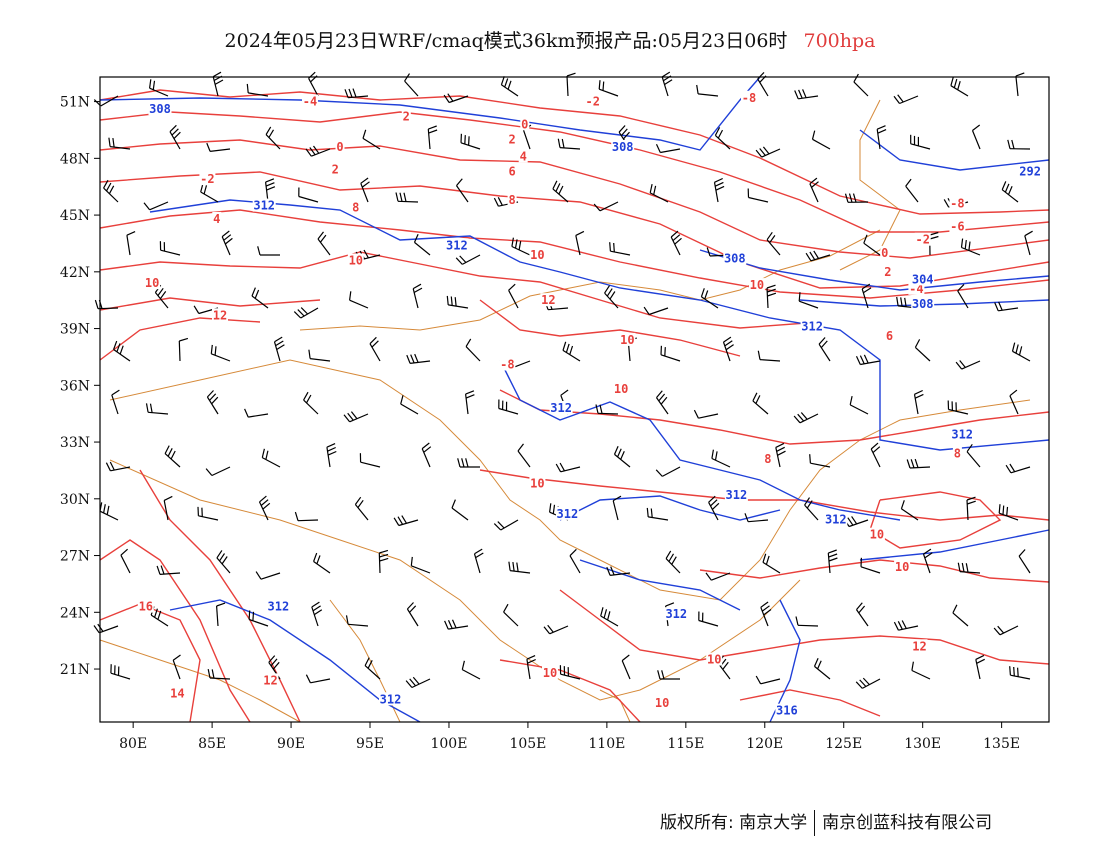 This screenshot has width=1100, height=850. I want to click on lat-tick-label: 33N, so click(75, 443).